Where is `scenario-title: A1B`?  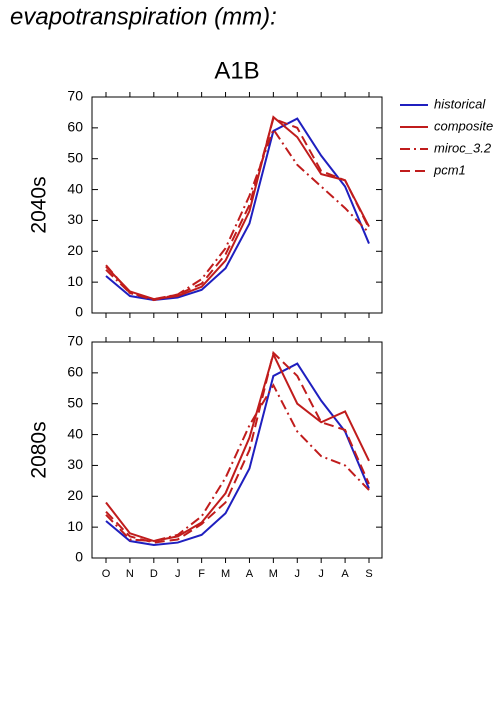
scenario-title: A1B is located at coordinates (236, 70).